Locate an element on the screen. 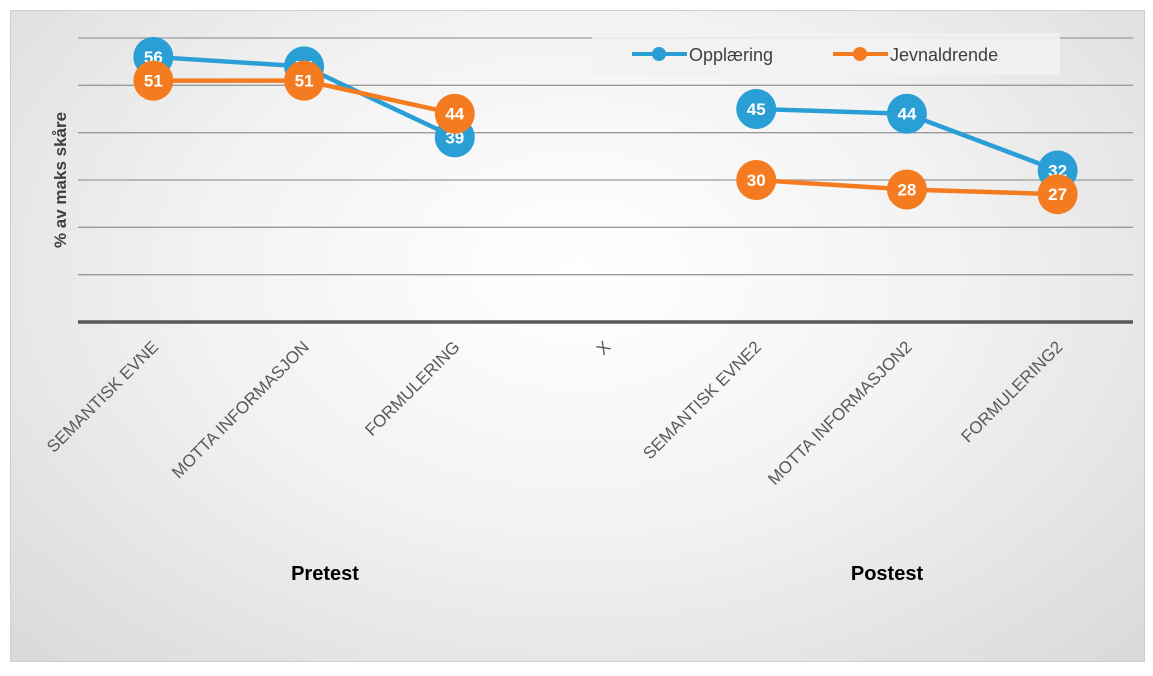 This screenshot has height=676, width=1153. x-tick-label: X is located at coordinates (603, 347).